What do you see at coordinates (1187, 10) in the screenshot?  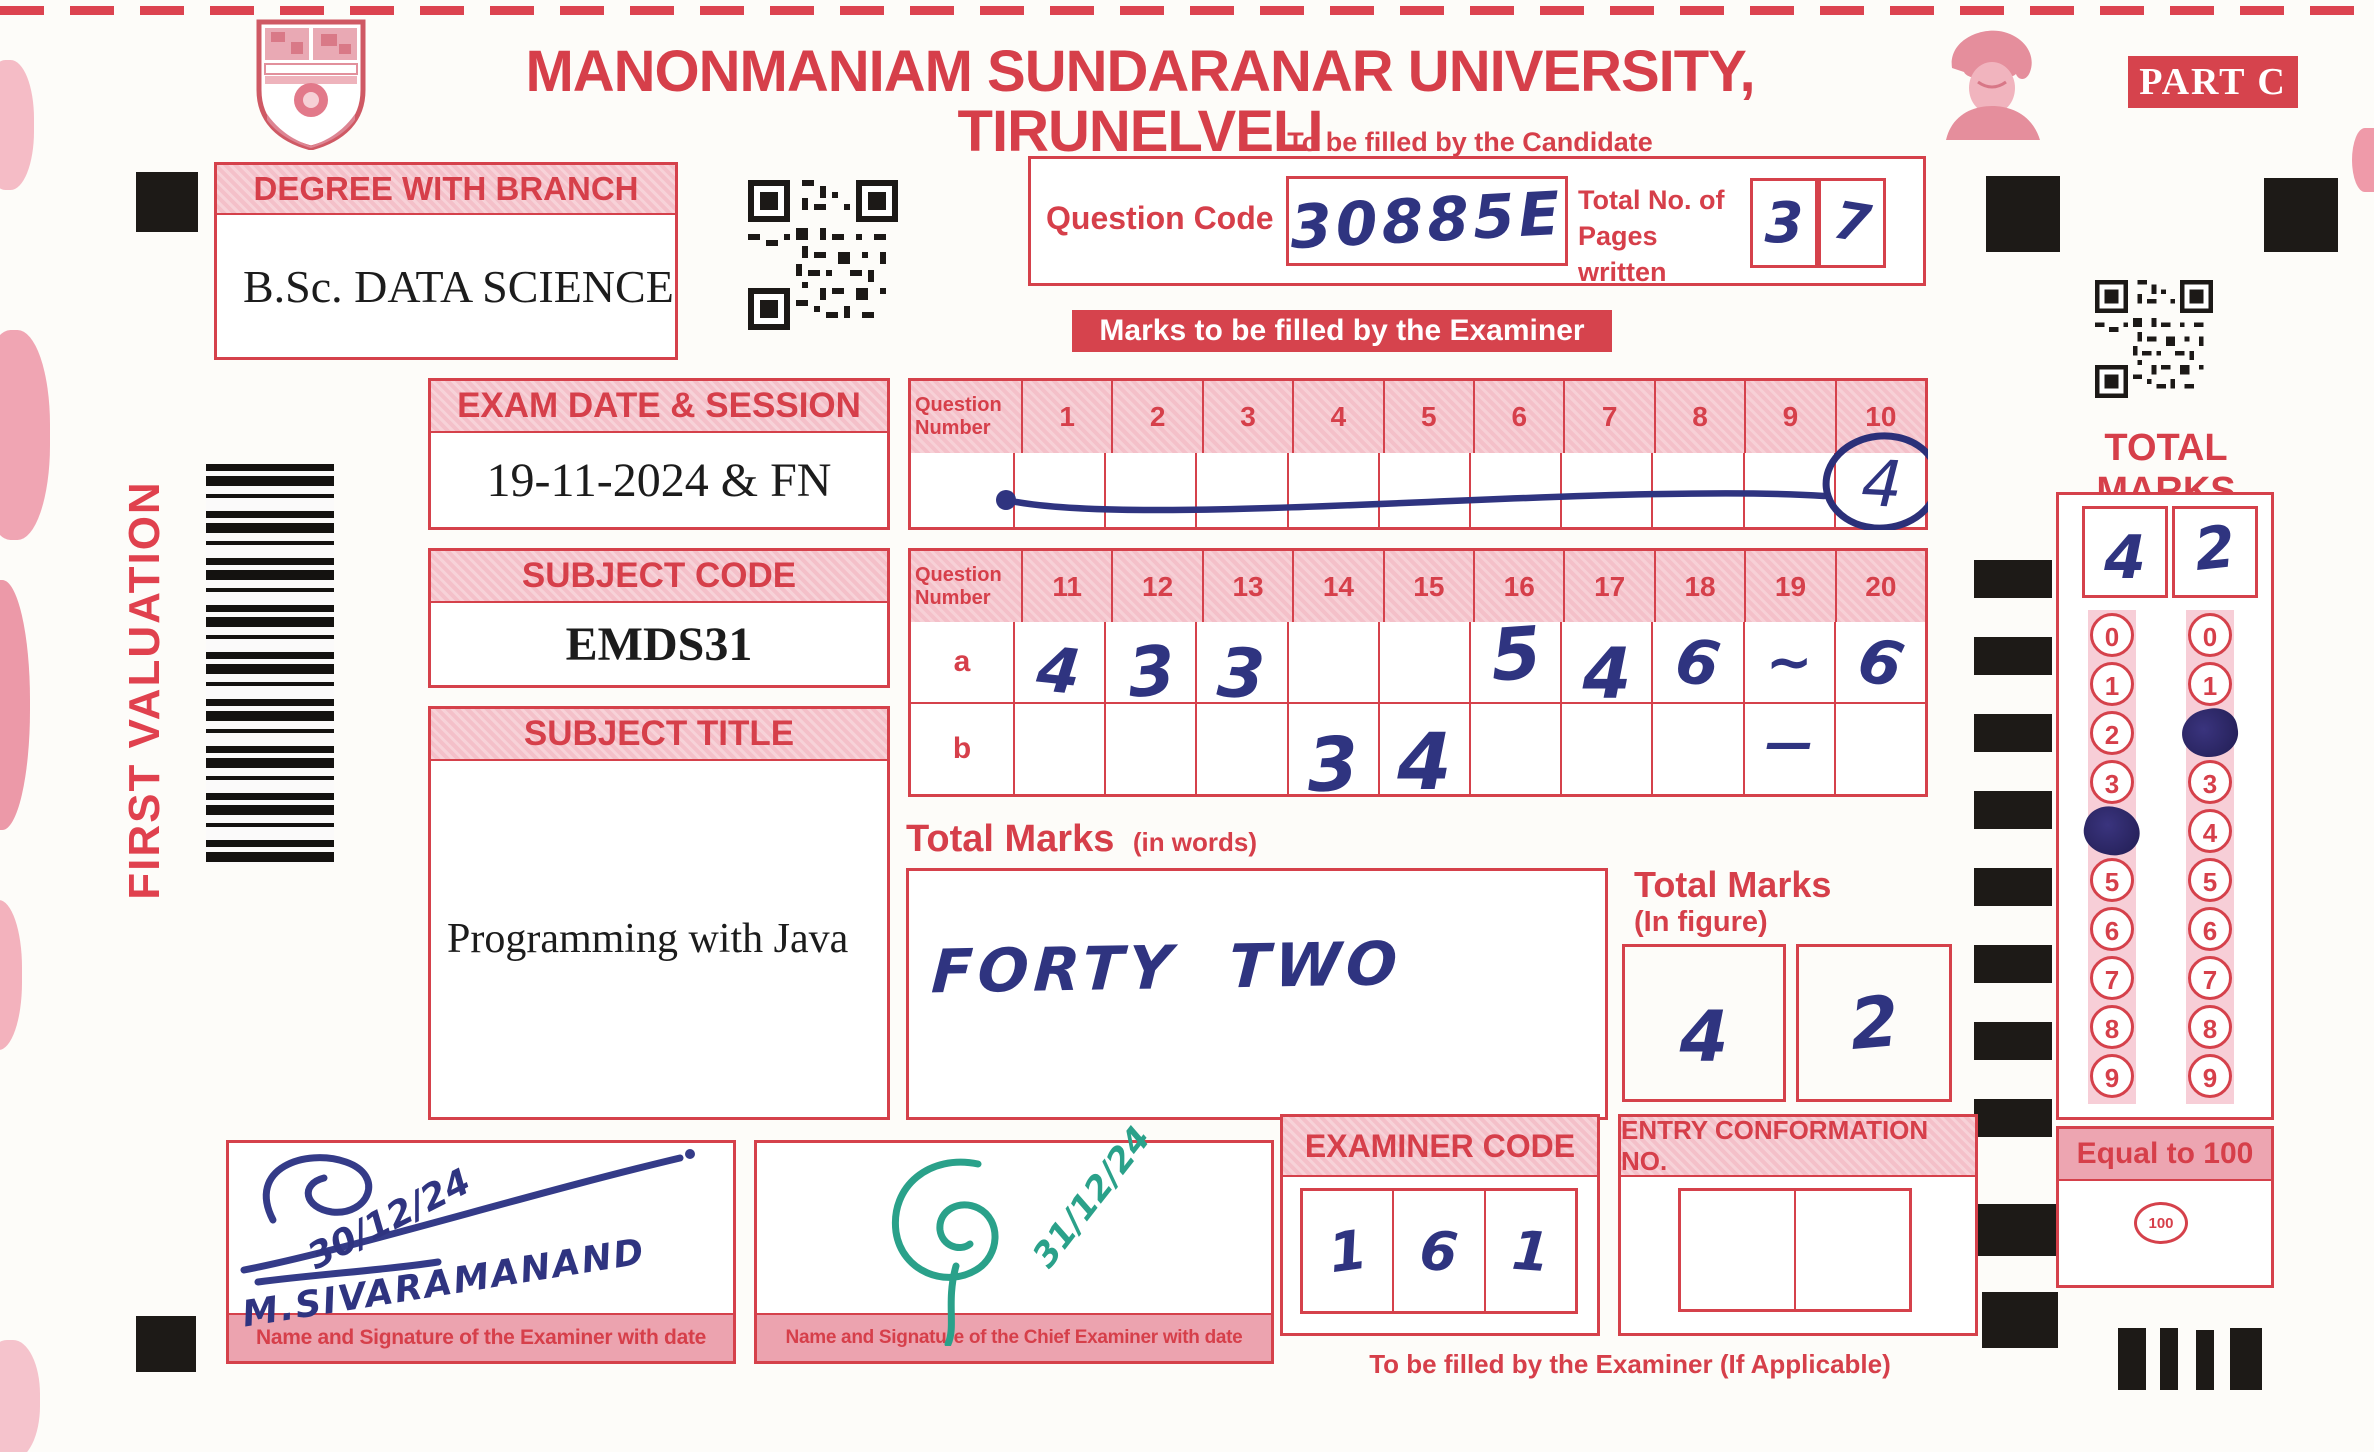 I see `perforation-line` at bounding box center [1187, 10].